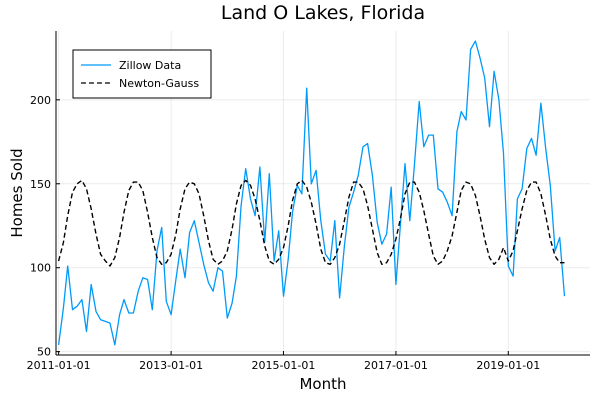 This screenshot has height=400, width=600. Describe the element at coordinates (150, 65) in the screenshot. I see `legend-label-zillow-data: Zillow Data` at that location.